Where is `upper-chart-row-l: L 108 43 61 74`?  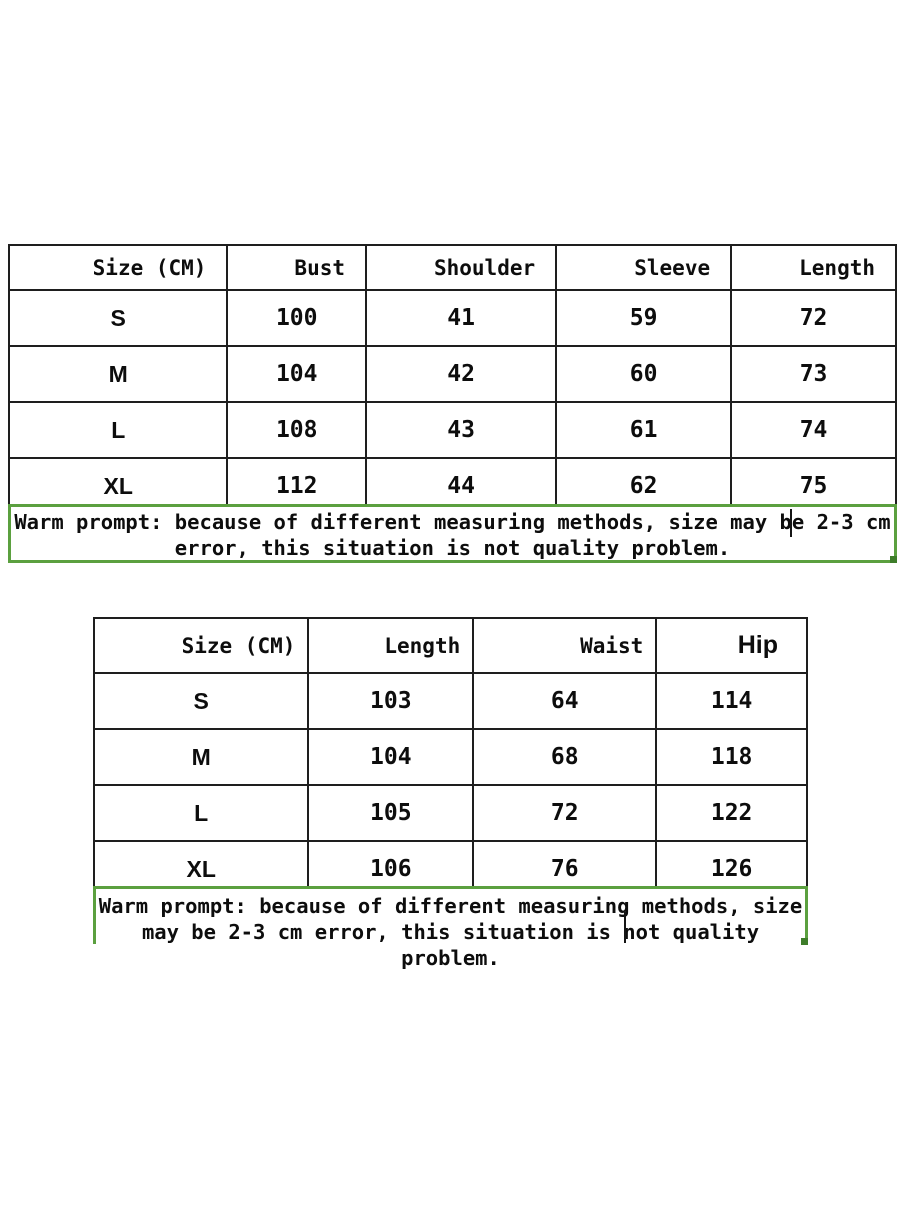
upper-chart-row-l: L 108 43 61 74 is located at coordinates (452, 430).